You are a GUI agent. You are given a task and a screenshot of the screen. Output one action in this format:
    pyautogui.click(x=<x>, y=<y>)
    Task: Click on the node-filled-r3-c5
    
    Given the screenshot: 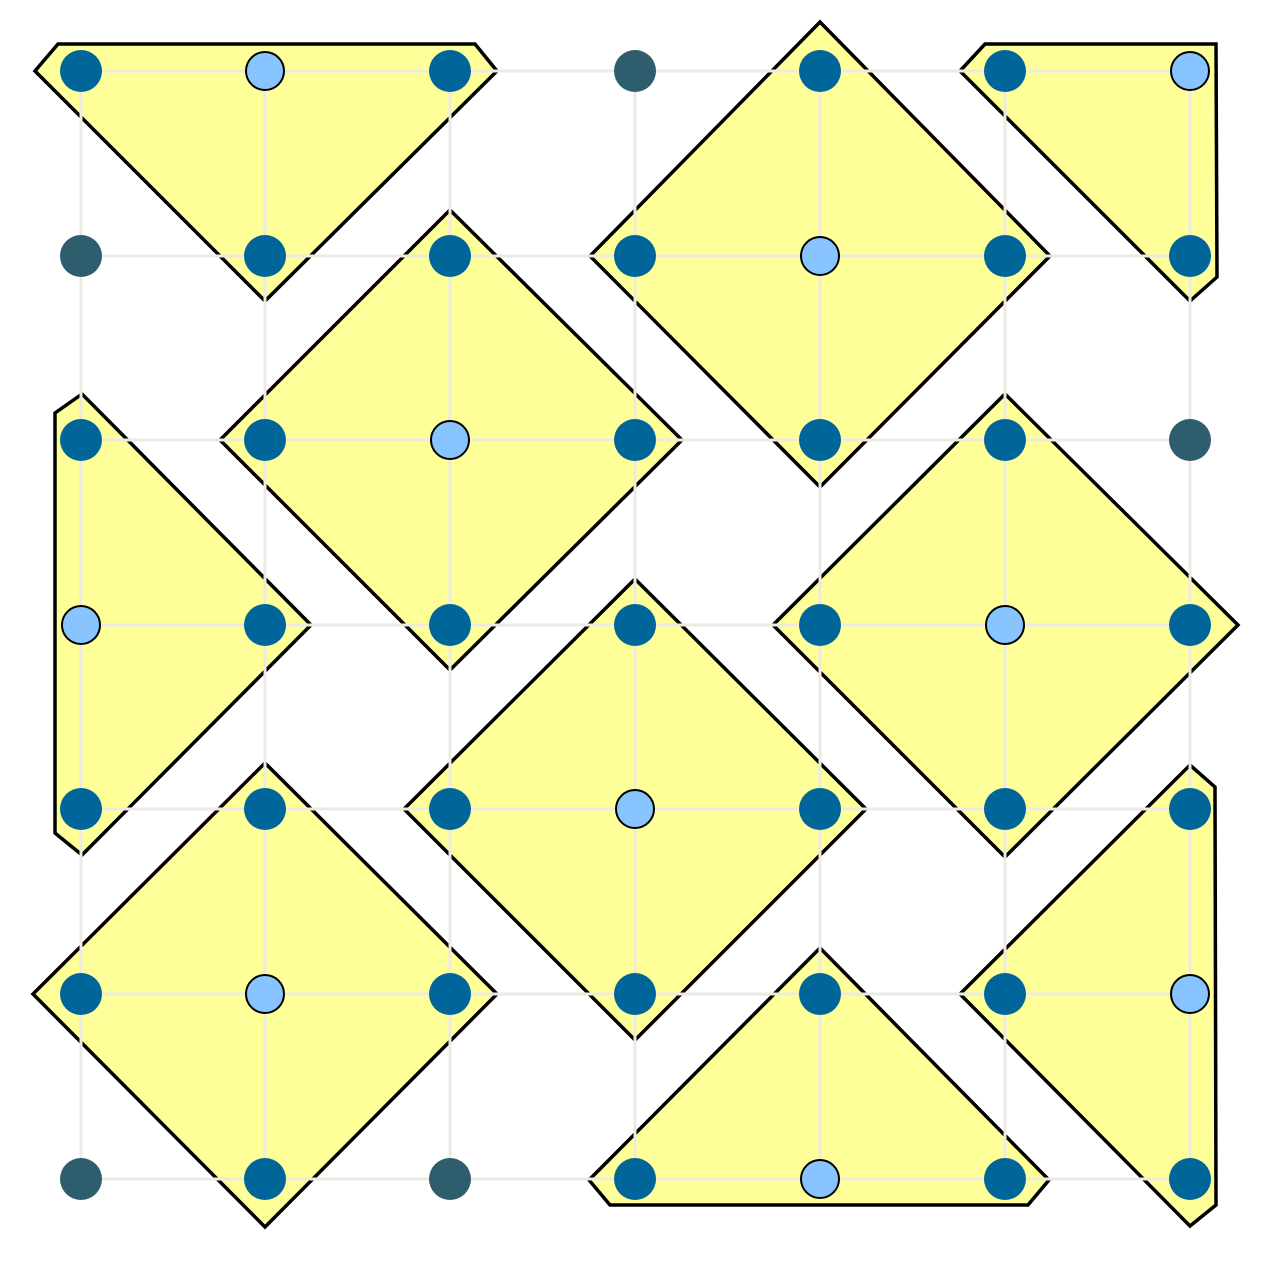 What is the action you would take?
    pyautogui.click(x=820, y=440)
    